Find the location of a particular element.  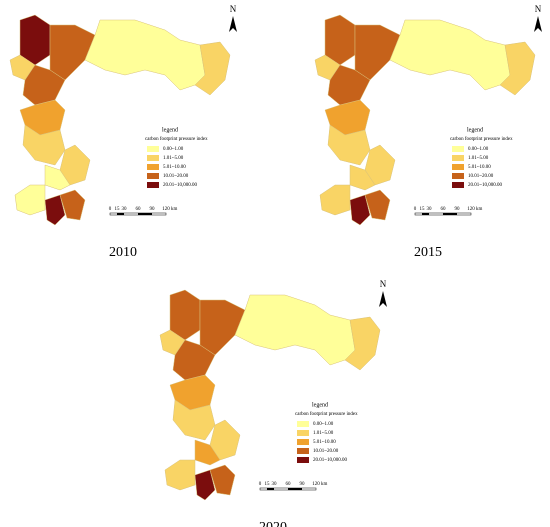

year-label: 2015 is located at coordinates (428, 252).